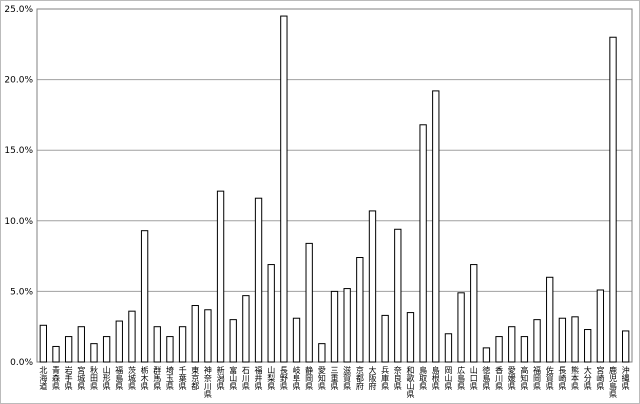 The image size is (640, 404). Describe the element at coordinates (144, 378) in the screenshot. I see `x-tick-label: 栃木県` at that location.